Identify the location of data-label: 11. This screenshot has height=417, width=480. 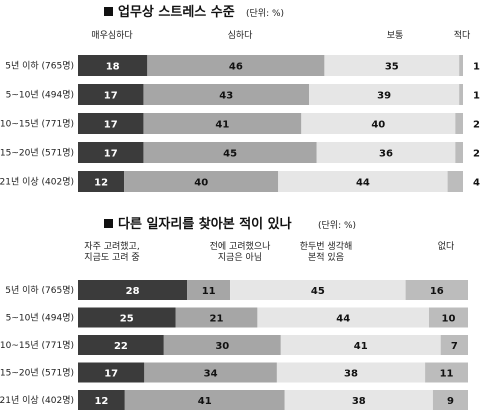
(209, 291).